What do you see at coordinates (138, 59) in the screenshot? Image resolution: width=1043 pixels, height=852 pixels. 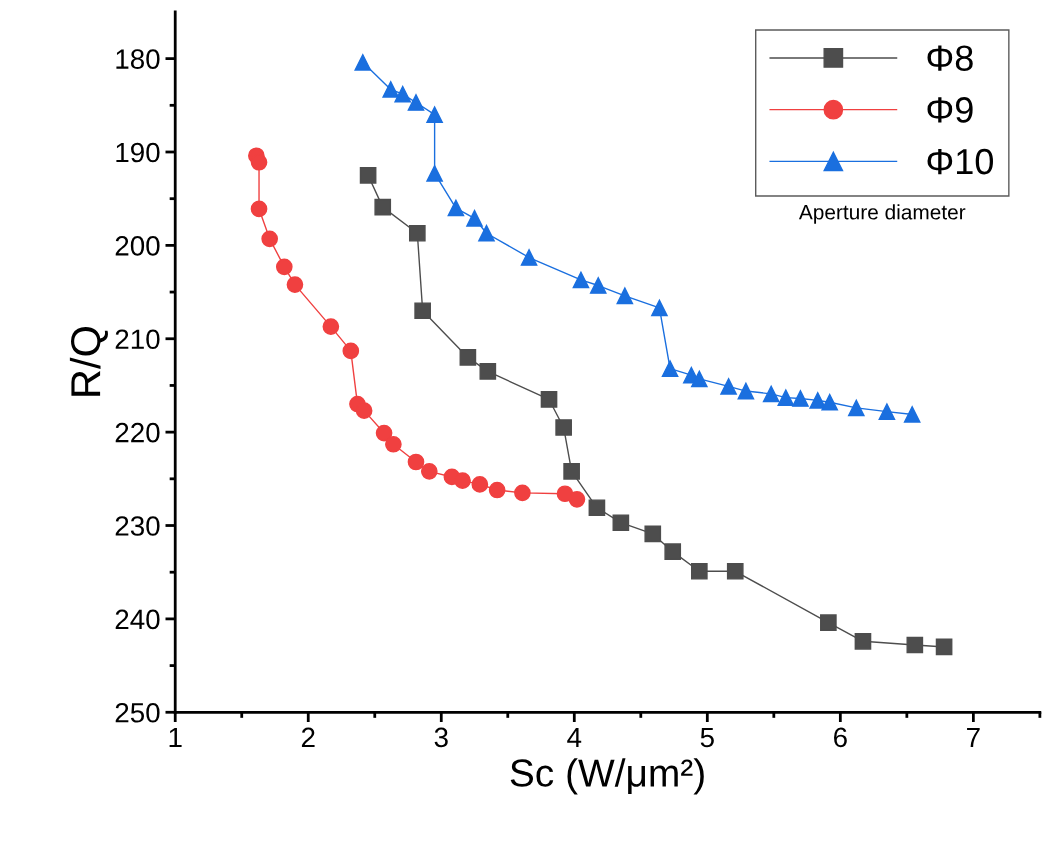 I see `y-tick-label: 180` at bounding box center [138, 59].